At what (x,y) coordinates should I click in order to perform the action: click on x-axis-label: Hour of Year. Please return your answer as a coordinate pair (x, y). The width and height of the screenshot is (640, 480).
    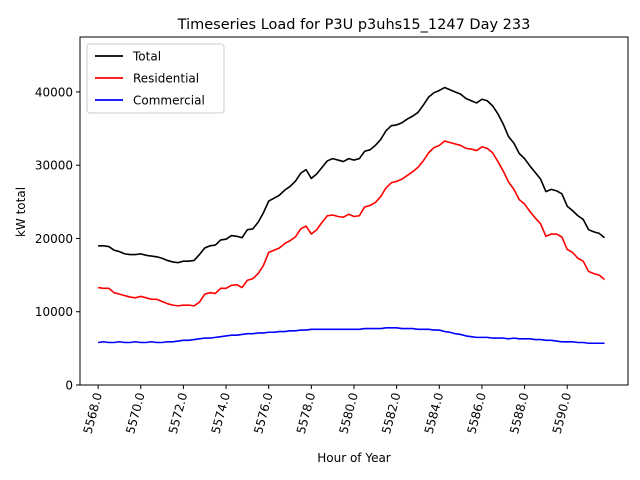
    Looking at the image, I should click on (354, 458).